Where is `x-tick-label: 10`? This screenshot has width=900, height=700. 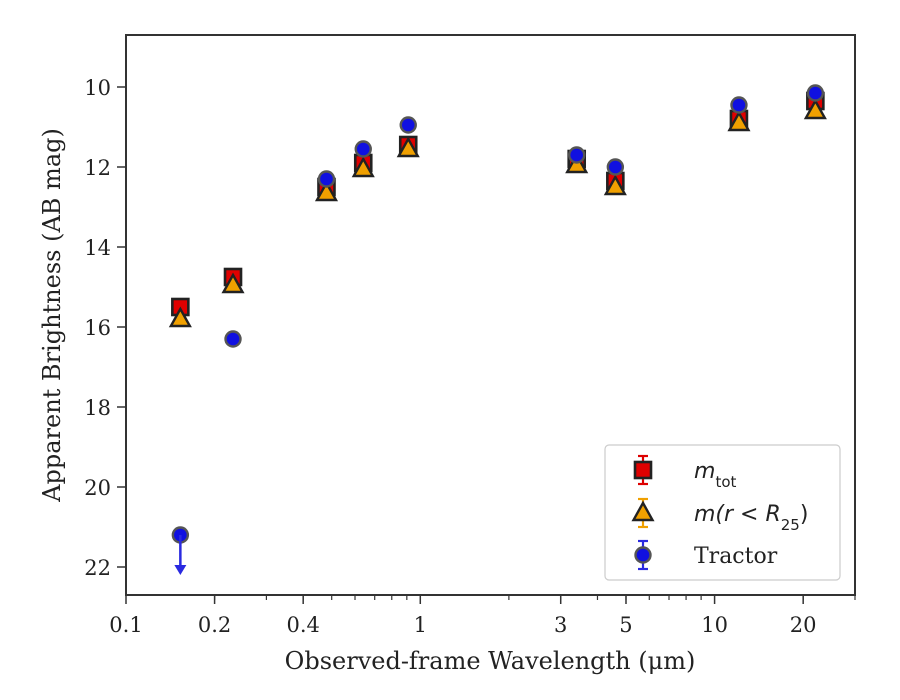
x-tick-label: 10 is located at coordinates (714, 625).